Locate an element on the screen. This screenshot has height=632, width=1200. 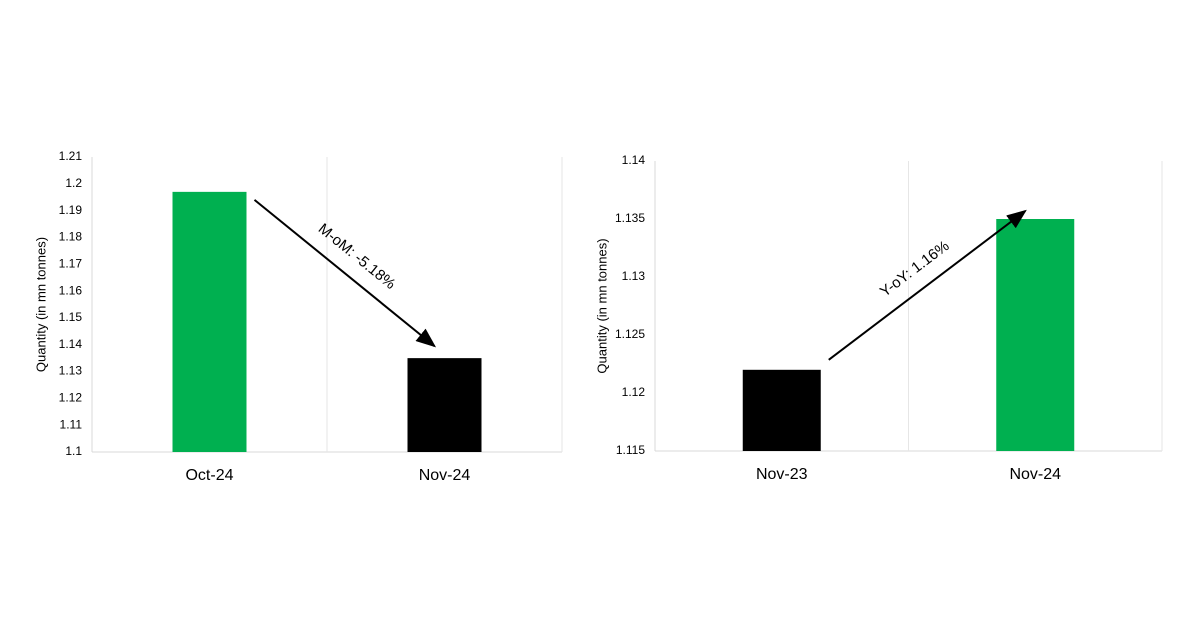
y-tick-label: 1.1 is located at coordinates (73, 451).